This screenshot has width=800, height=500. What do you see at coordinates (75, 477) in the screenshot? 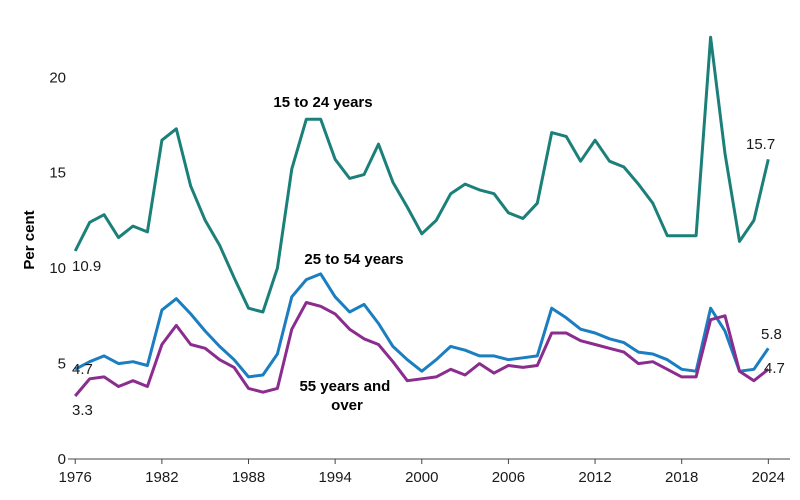
I see `x-tick-label: 1976` at bounding box center [75, 477].